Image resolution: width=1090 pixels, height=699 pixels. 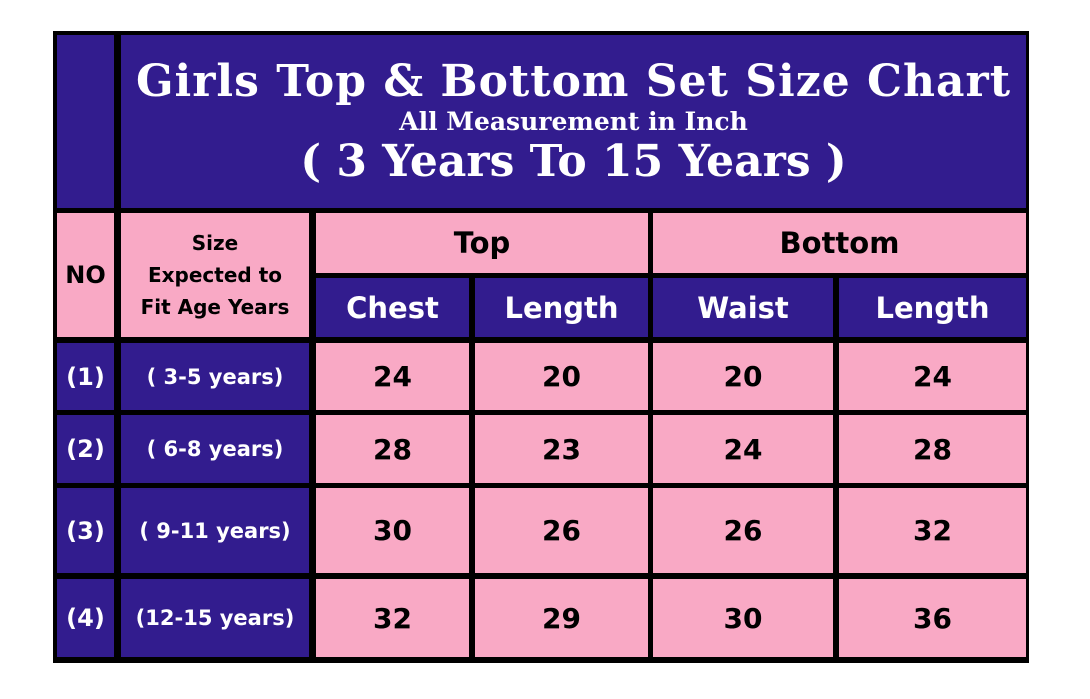 I want to click on cell-no: (3), so click(x=85, y=530).